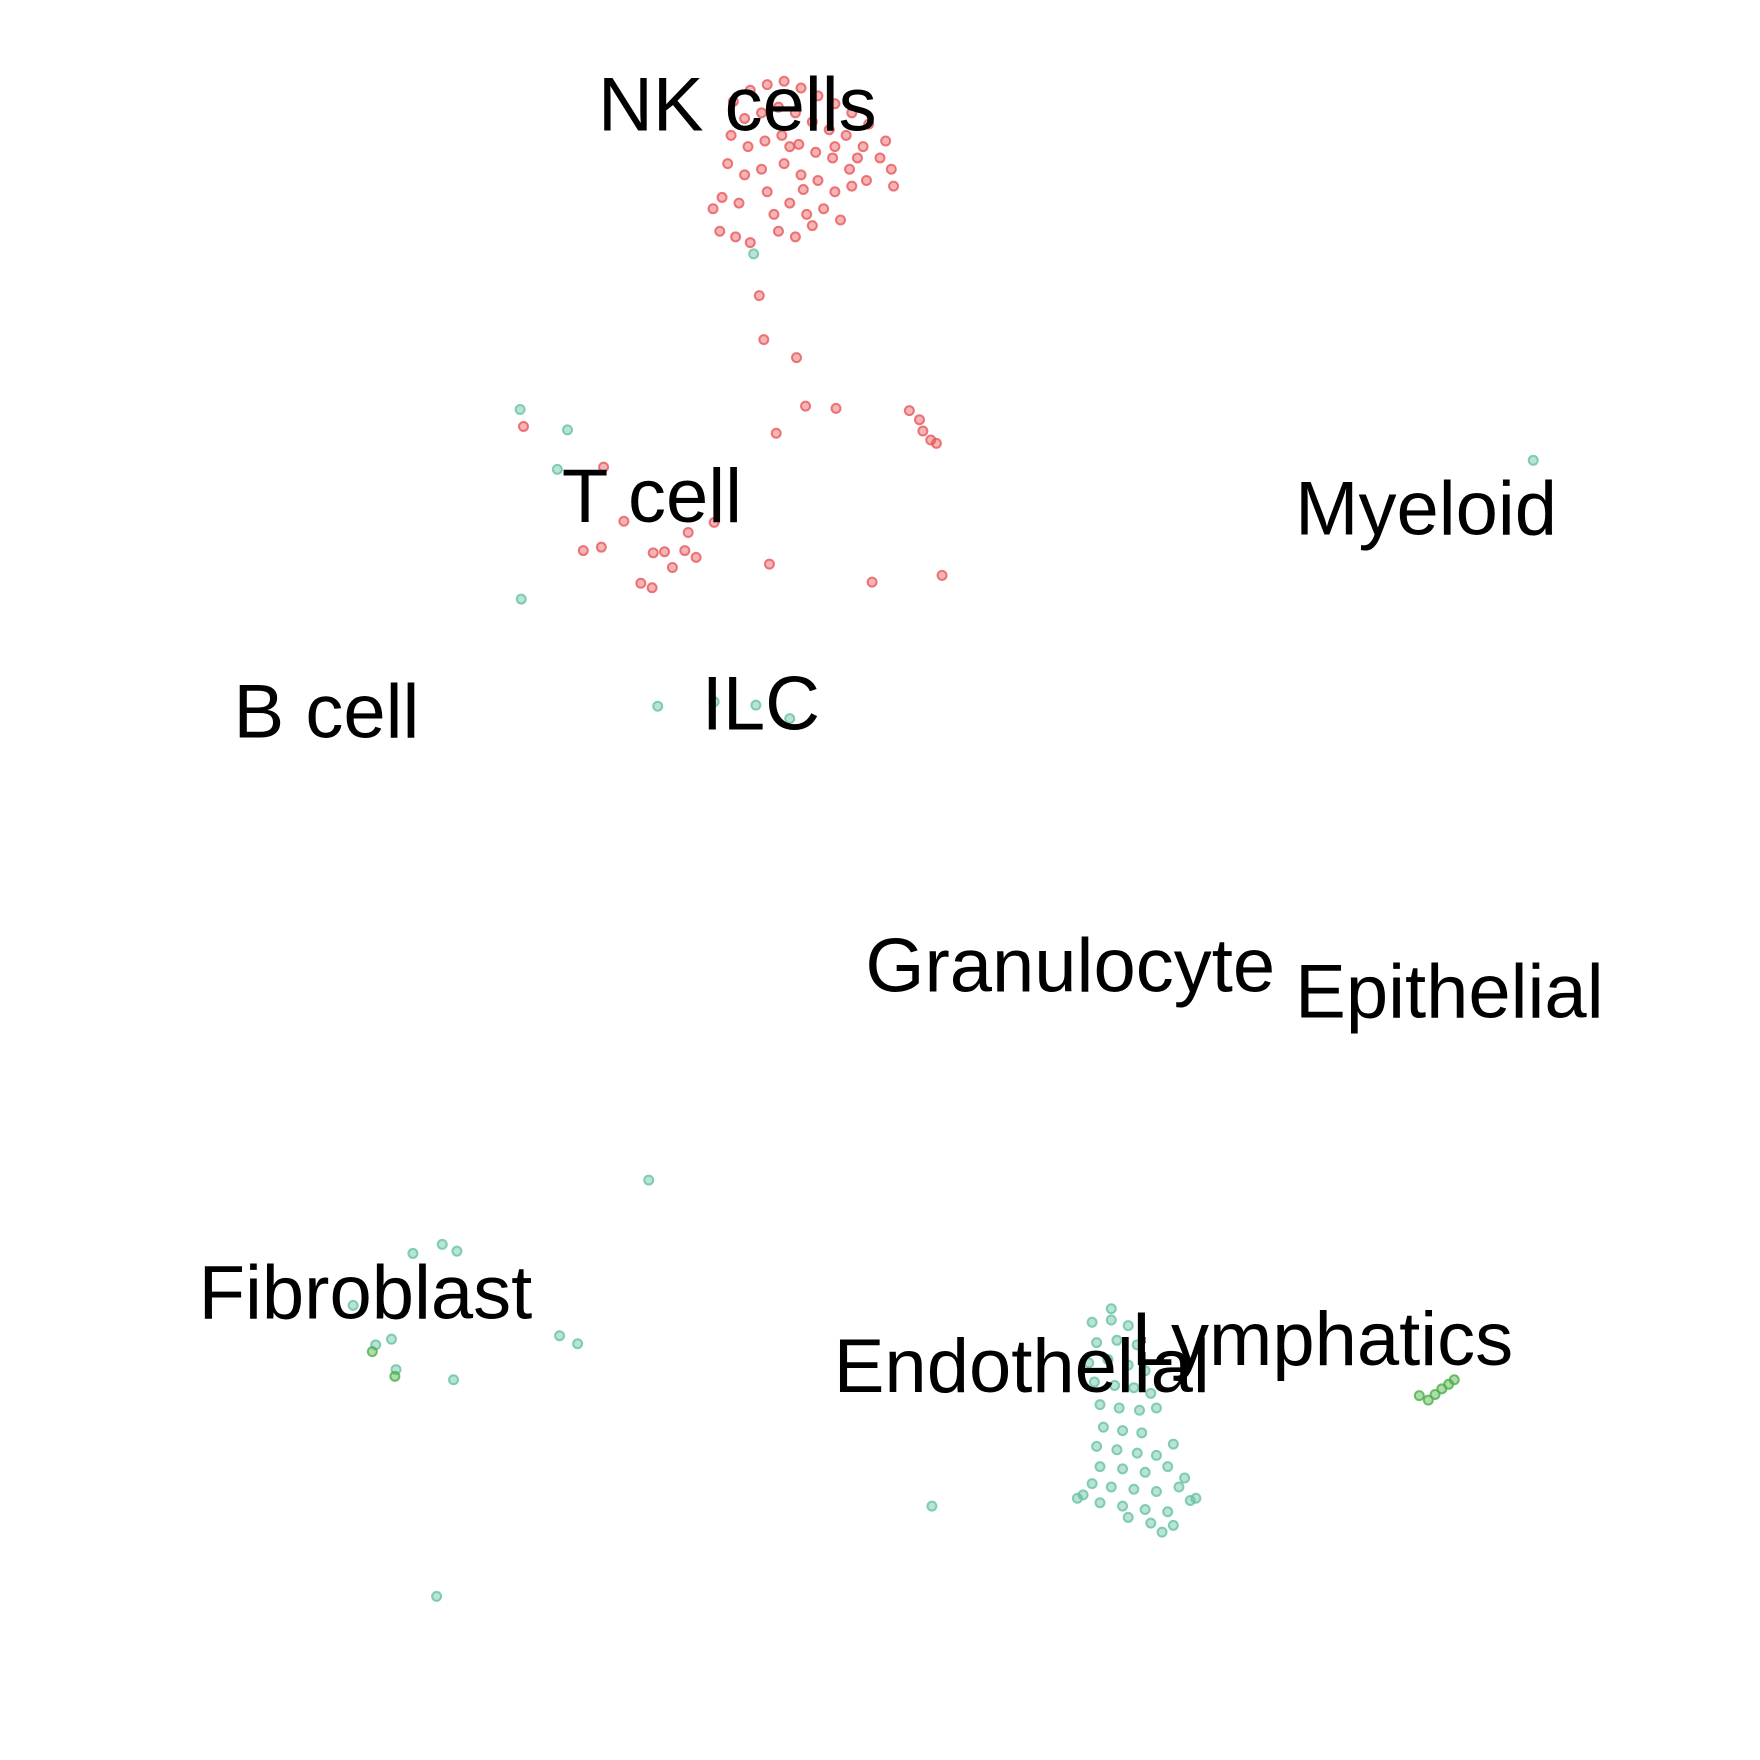 Image resolution: width=1760 pixels, height=1760 pixels. I want to click on cluster-label: Endothelial, so click(1022, 1366).